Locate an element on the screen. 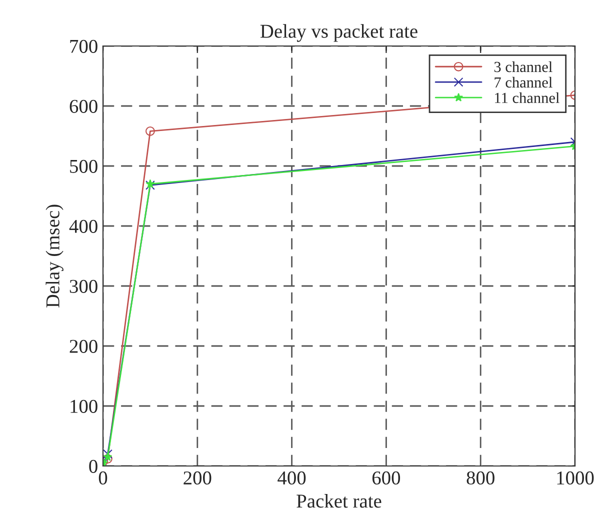 This screenshot has height=531, width=602. y-tick-label: 400 is located at coordinates (83, 226).